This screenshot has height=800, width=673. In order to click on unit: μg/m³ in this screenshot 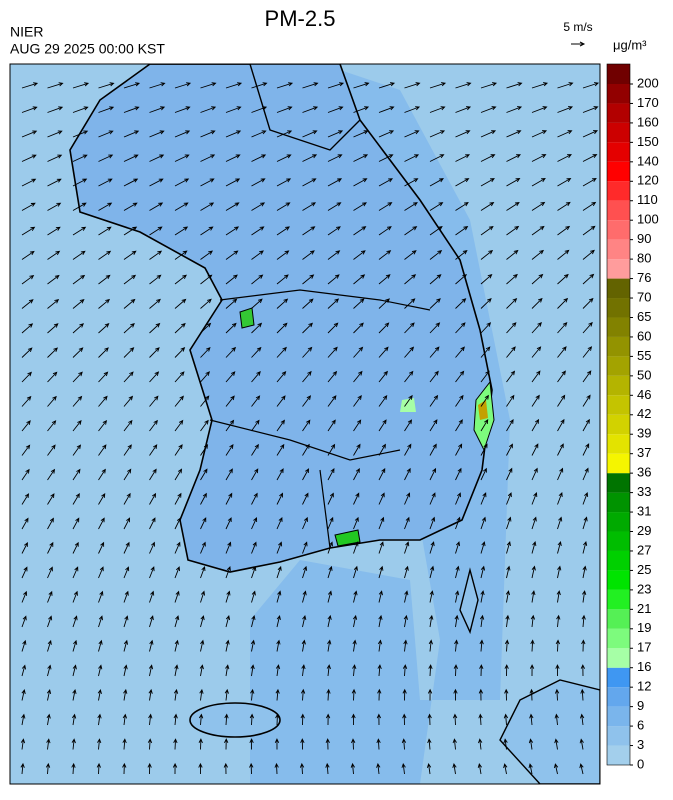, I will do `click(630, 44)`.